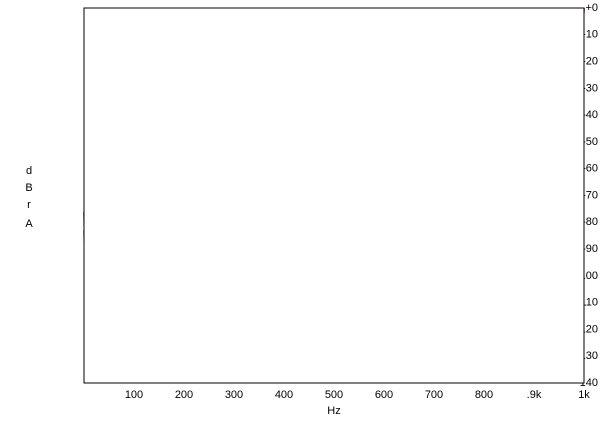  Describe the element at coordinates (484, 395) in the screenshot. I see `x-tick-label: 800` at that location.